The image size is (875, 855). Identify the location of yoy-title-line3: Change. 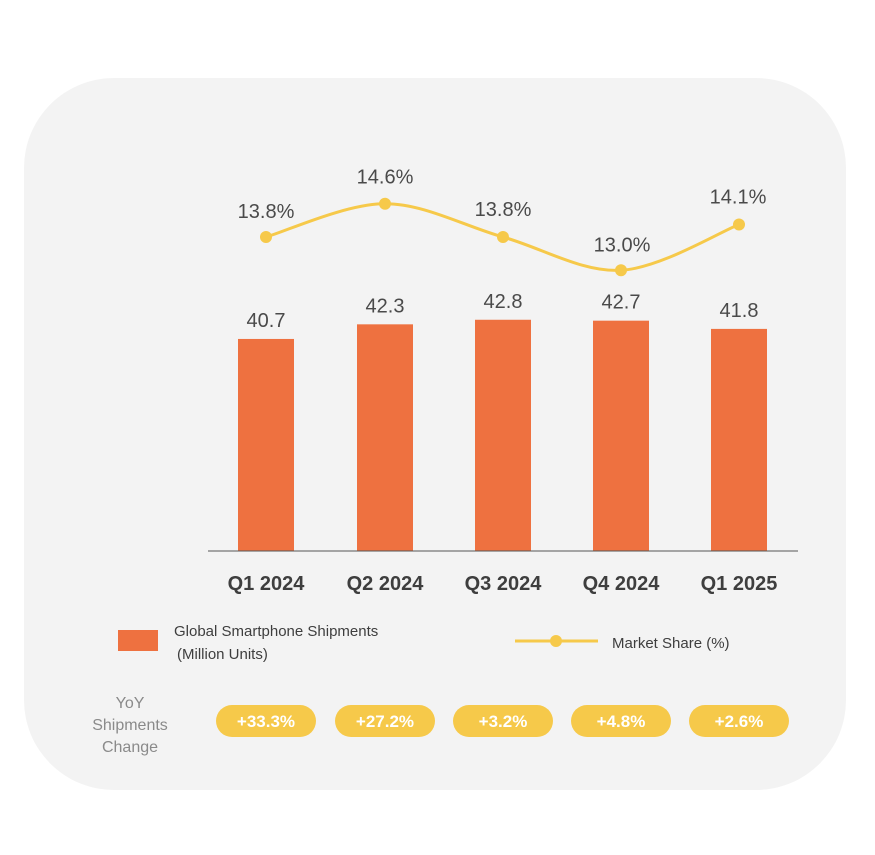
(130, 747).